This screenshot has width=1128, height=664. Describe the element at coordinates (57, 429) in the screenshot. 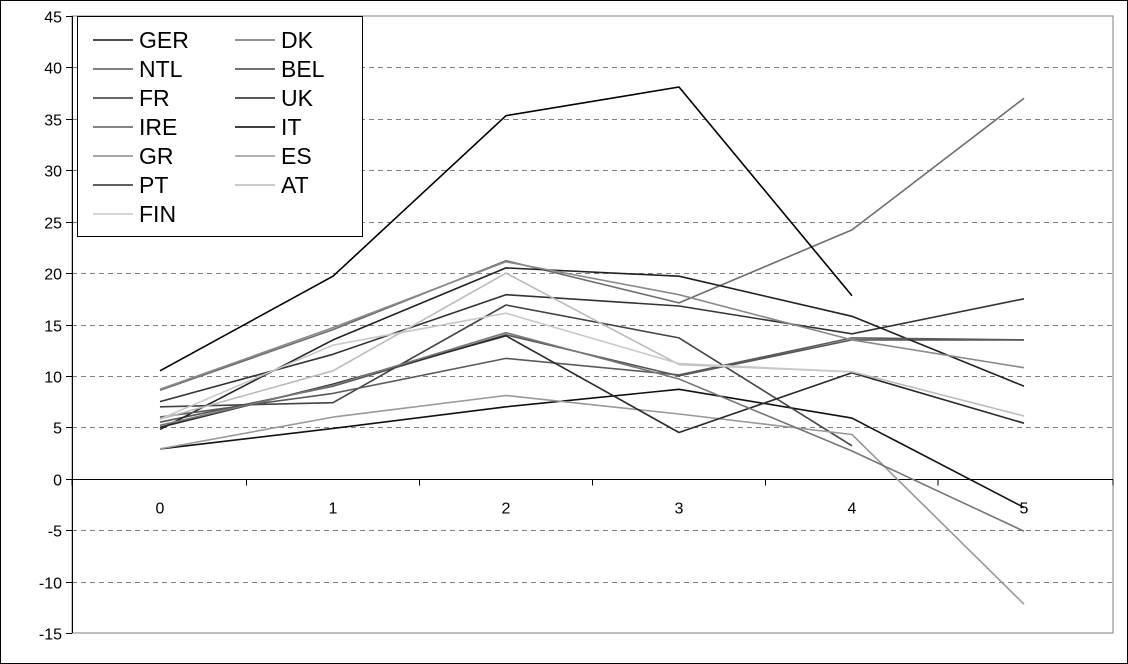

I see `y-tick-label: 5` at that location.